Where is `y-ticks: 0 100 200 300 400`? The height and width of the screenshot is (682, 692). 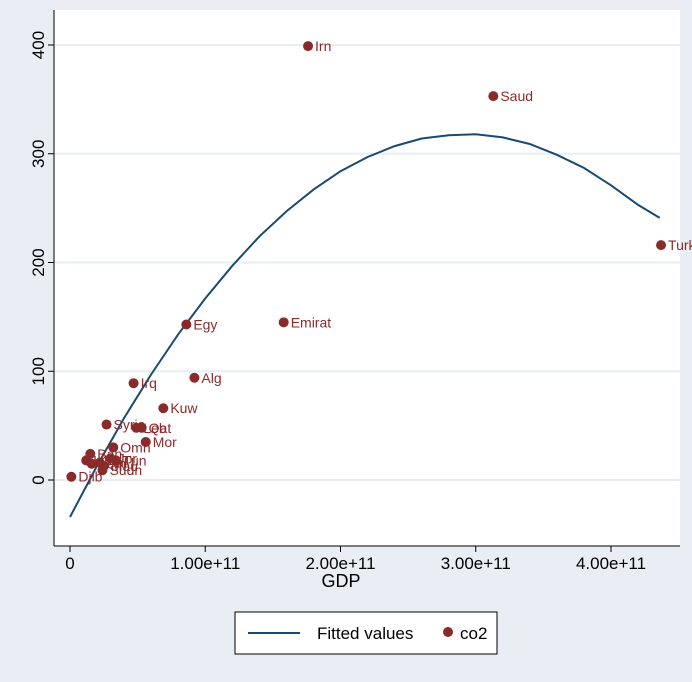
y-ticks: 0 100 200 300 400 is located at coordinates (41, 258).